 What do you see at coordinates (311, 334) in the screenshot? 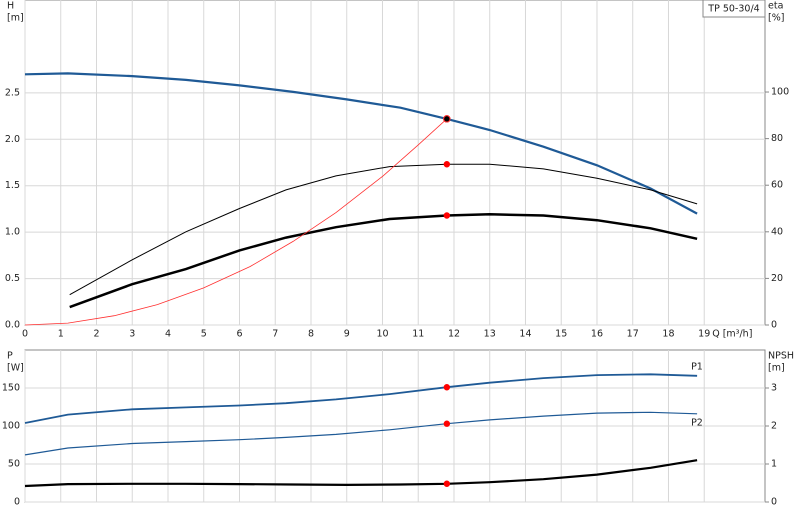
I see `x-tick-label: 8` at bounding box center [311, 334].